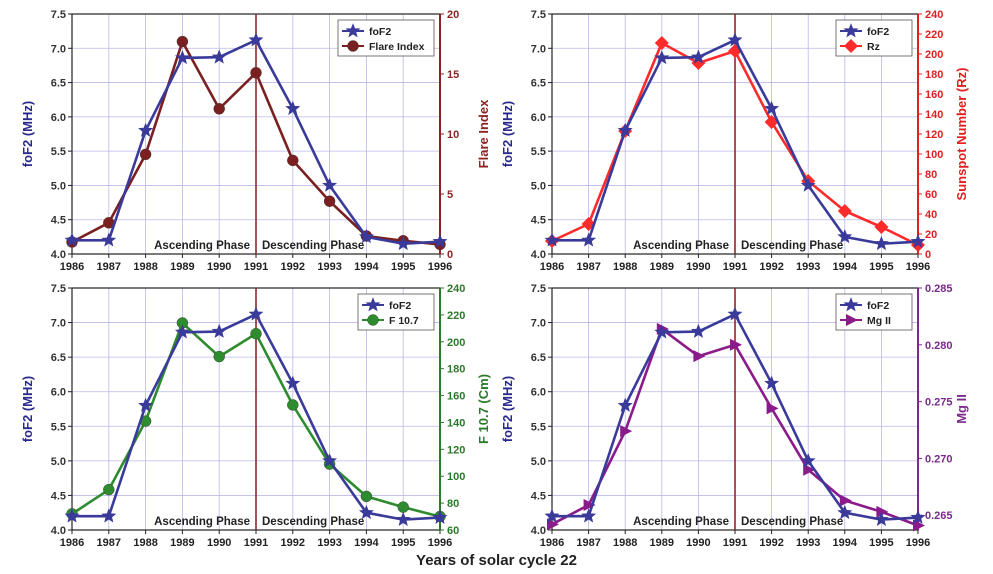 The height and width of the screenshot is (574, 993). Describe the element at coordinates (483, 409) in the screenshot. I see `right-axis-title: F 10.7 (Cm)` at that location.